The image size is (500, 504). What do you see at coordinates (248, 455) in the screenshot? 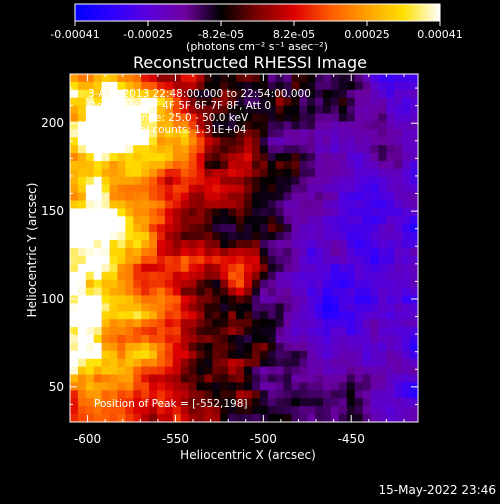
I see `x-axis-label: Heliocentric X (arcsec)` at bounding box center [248, 455].